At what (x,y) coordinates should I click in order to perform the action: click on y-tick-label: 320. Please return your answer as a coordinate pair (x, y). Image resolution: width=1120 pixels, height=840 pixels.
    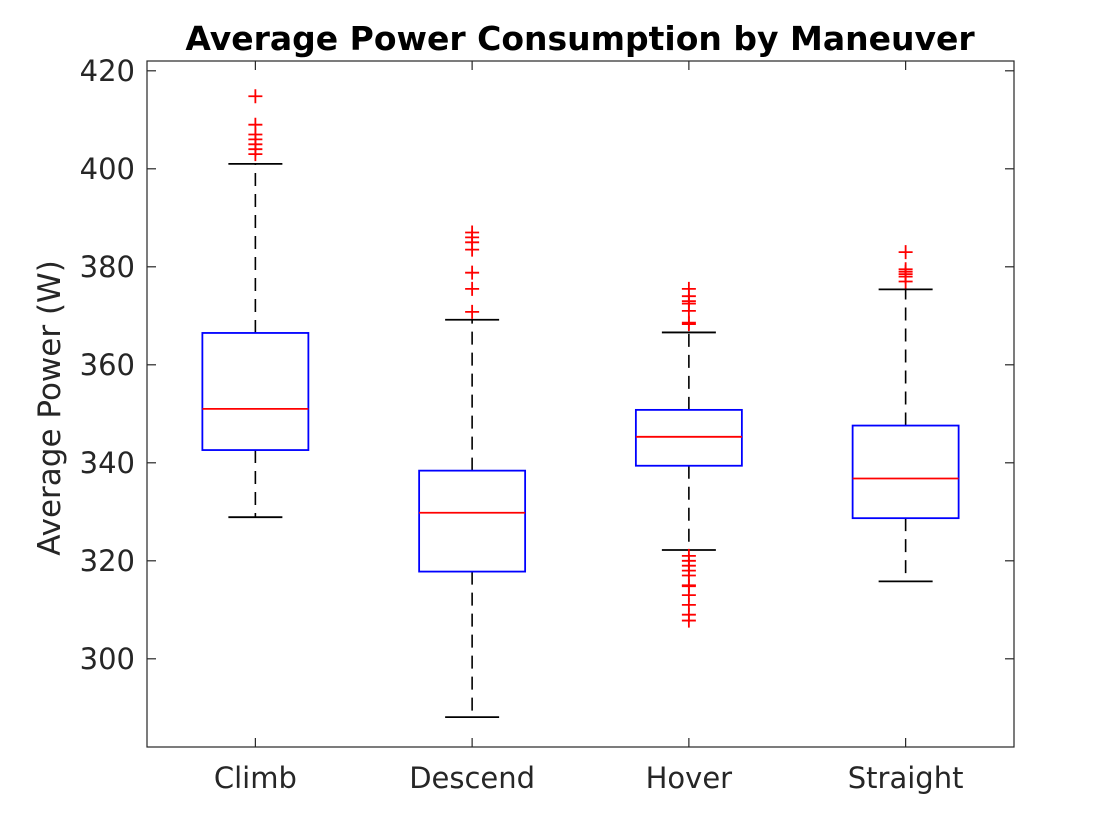
    Looking at the image, I should click on (107, 561).